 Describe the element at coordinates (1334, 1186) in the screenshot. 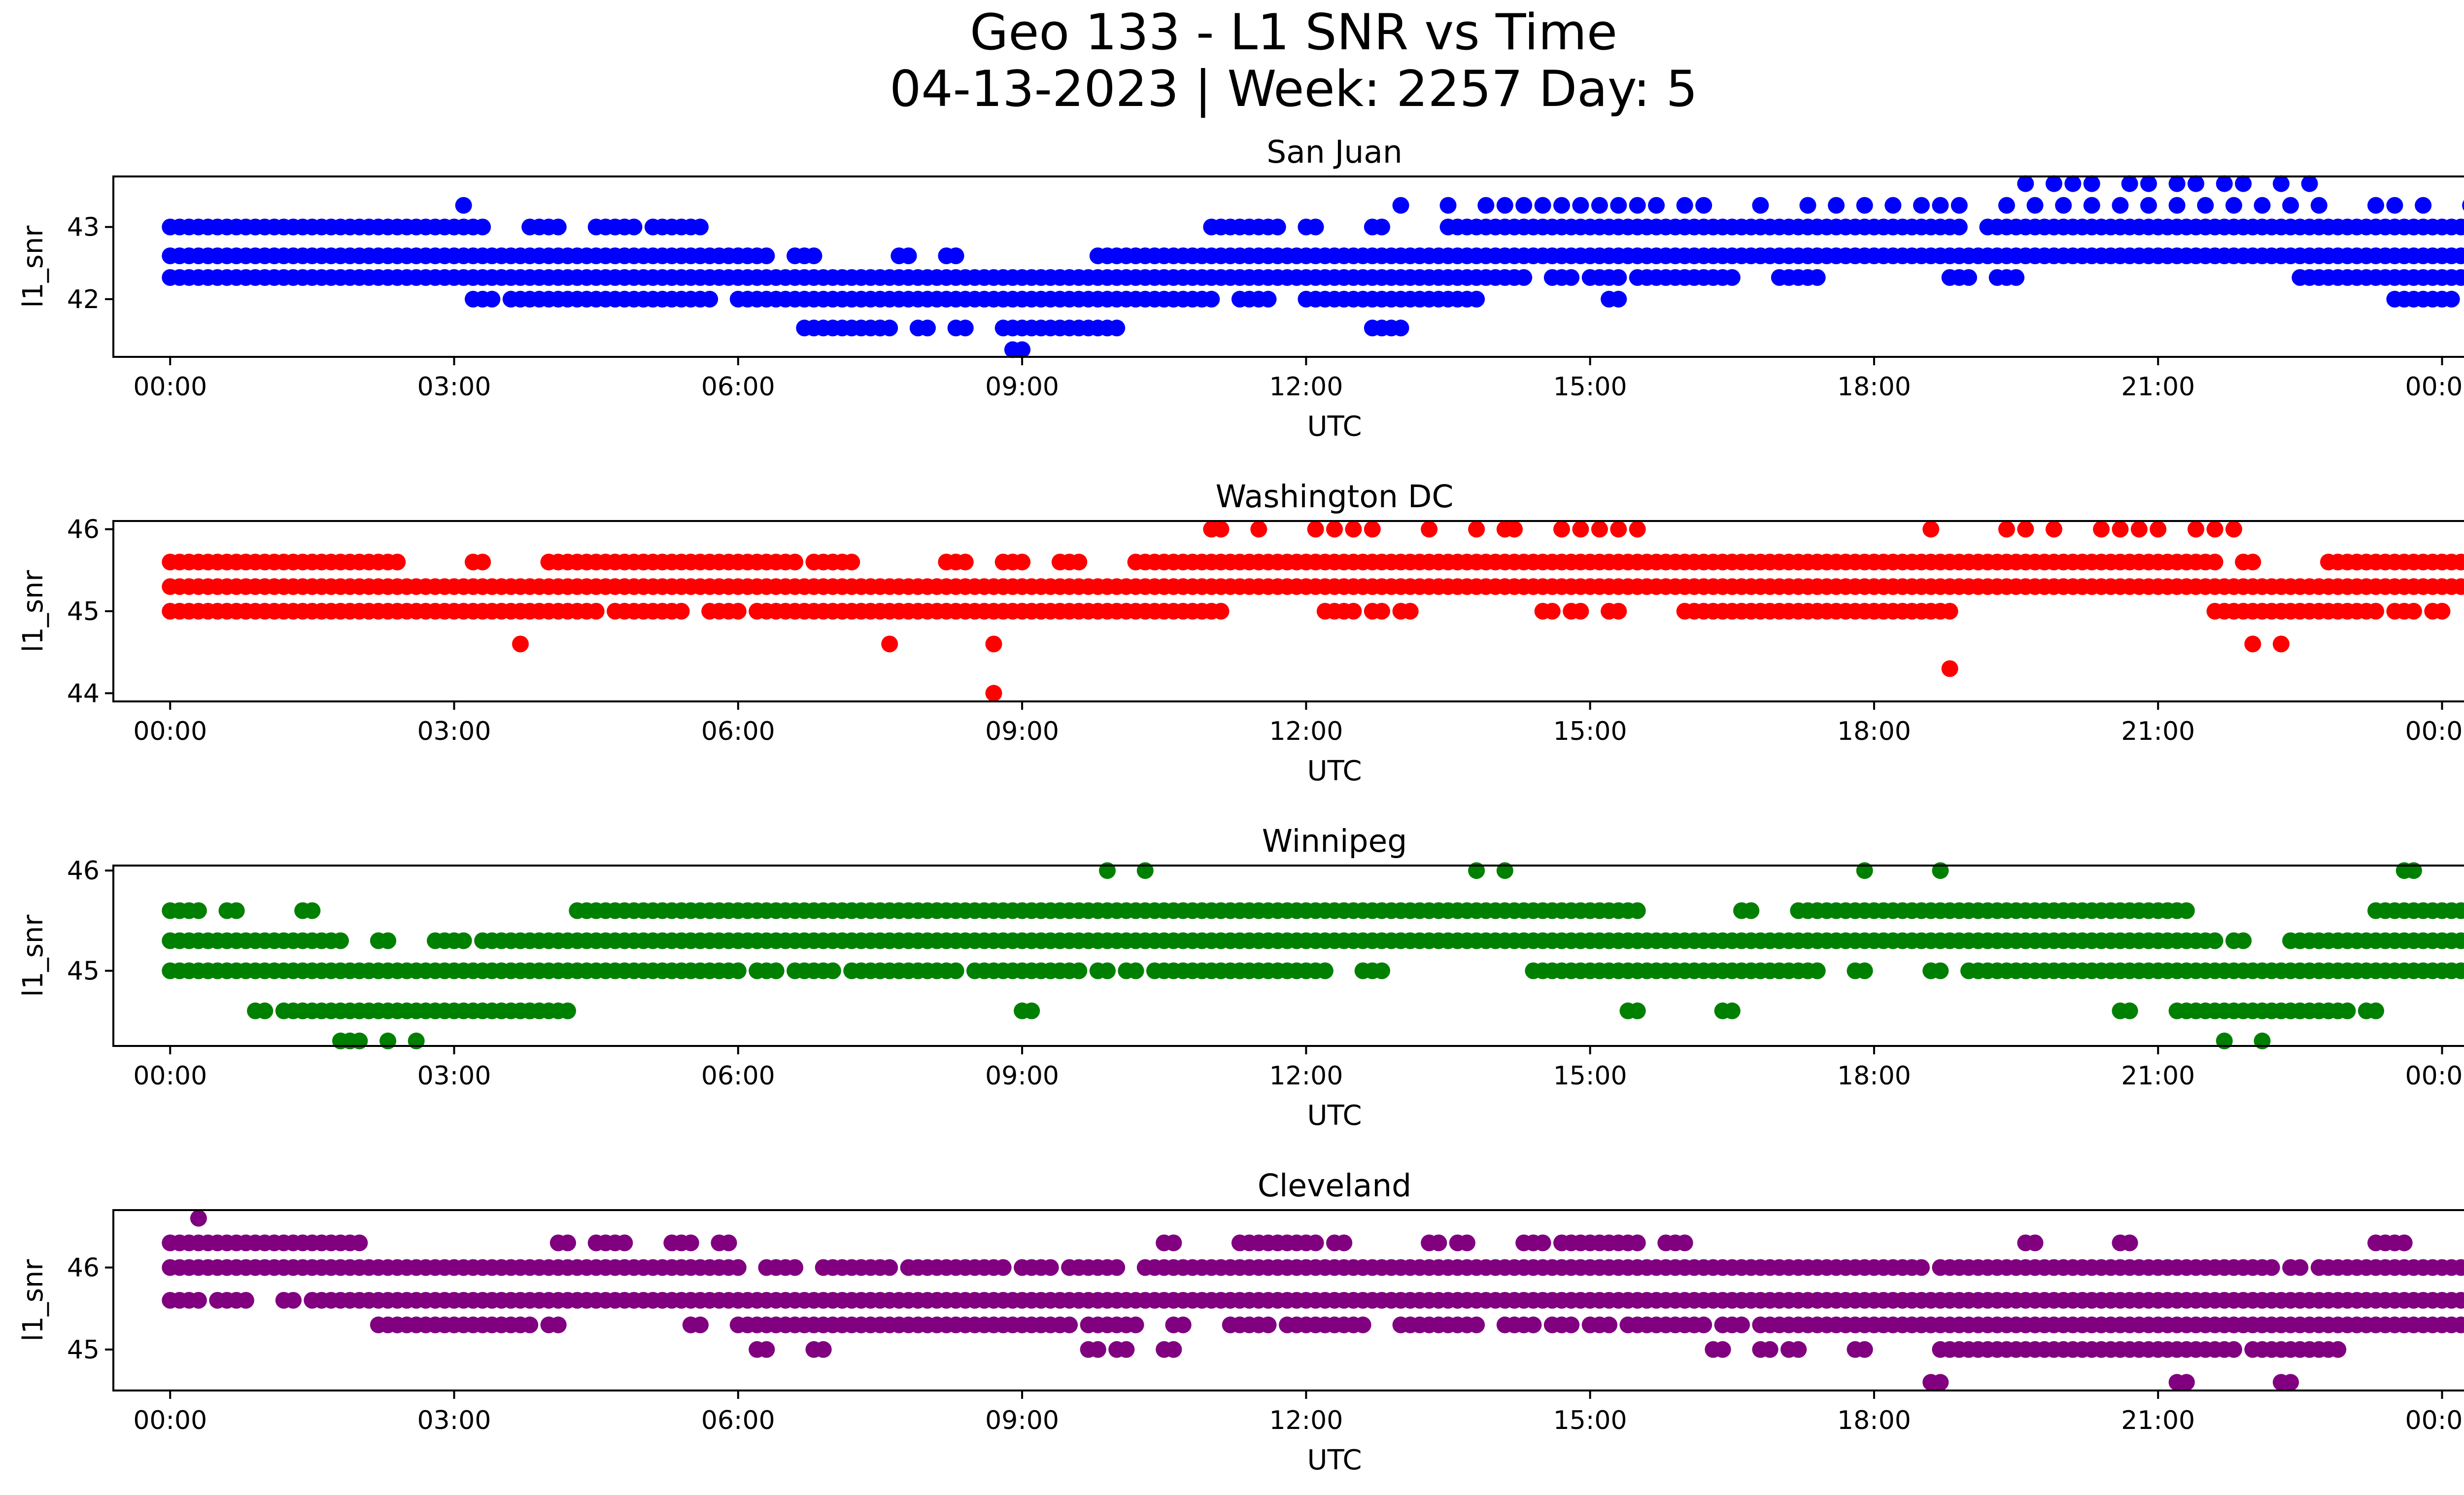

I see `subplot-title: Cleveland` at that location.